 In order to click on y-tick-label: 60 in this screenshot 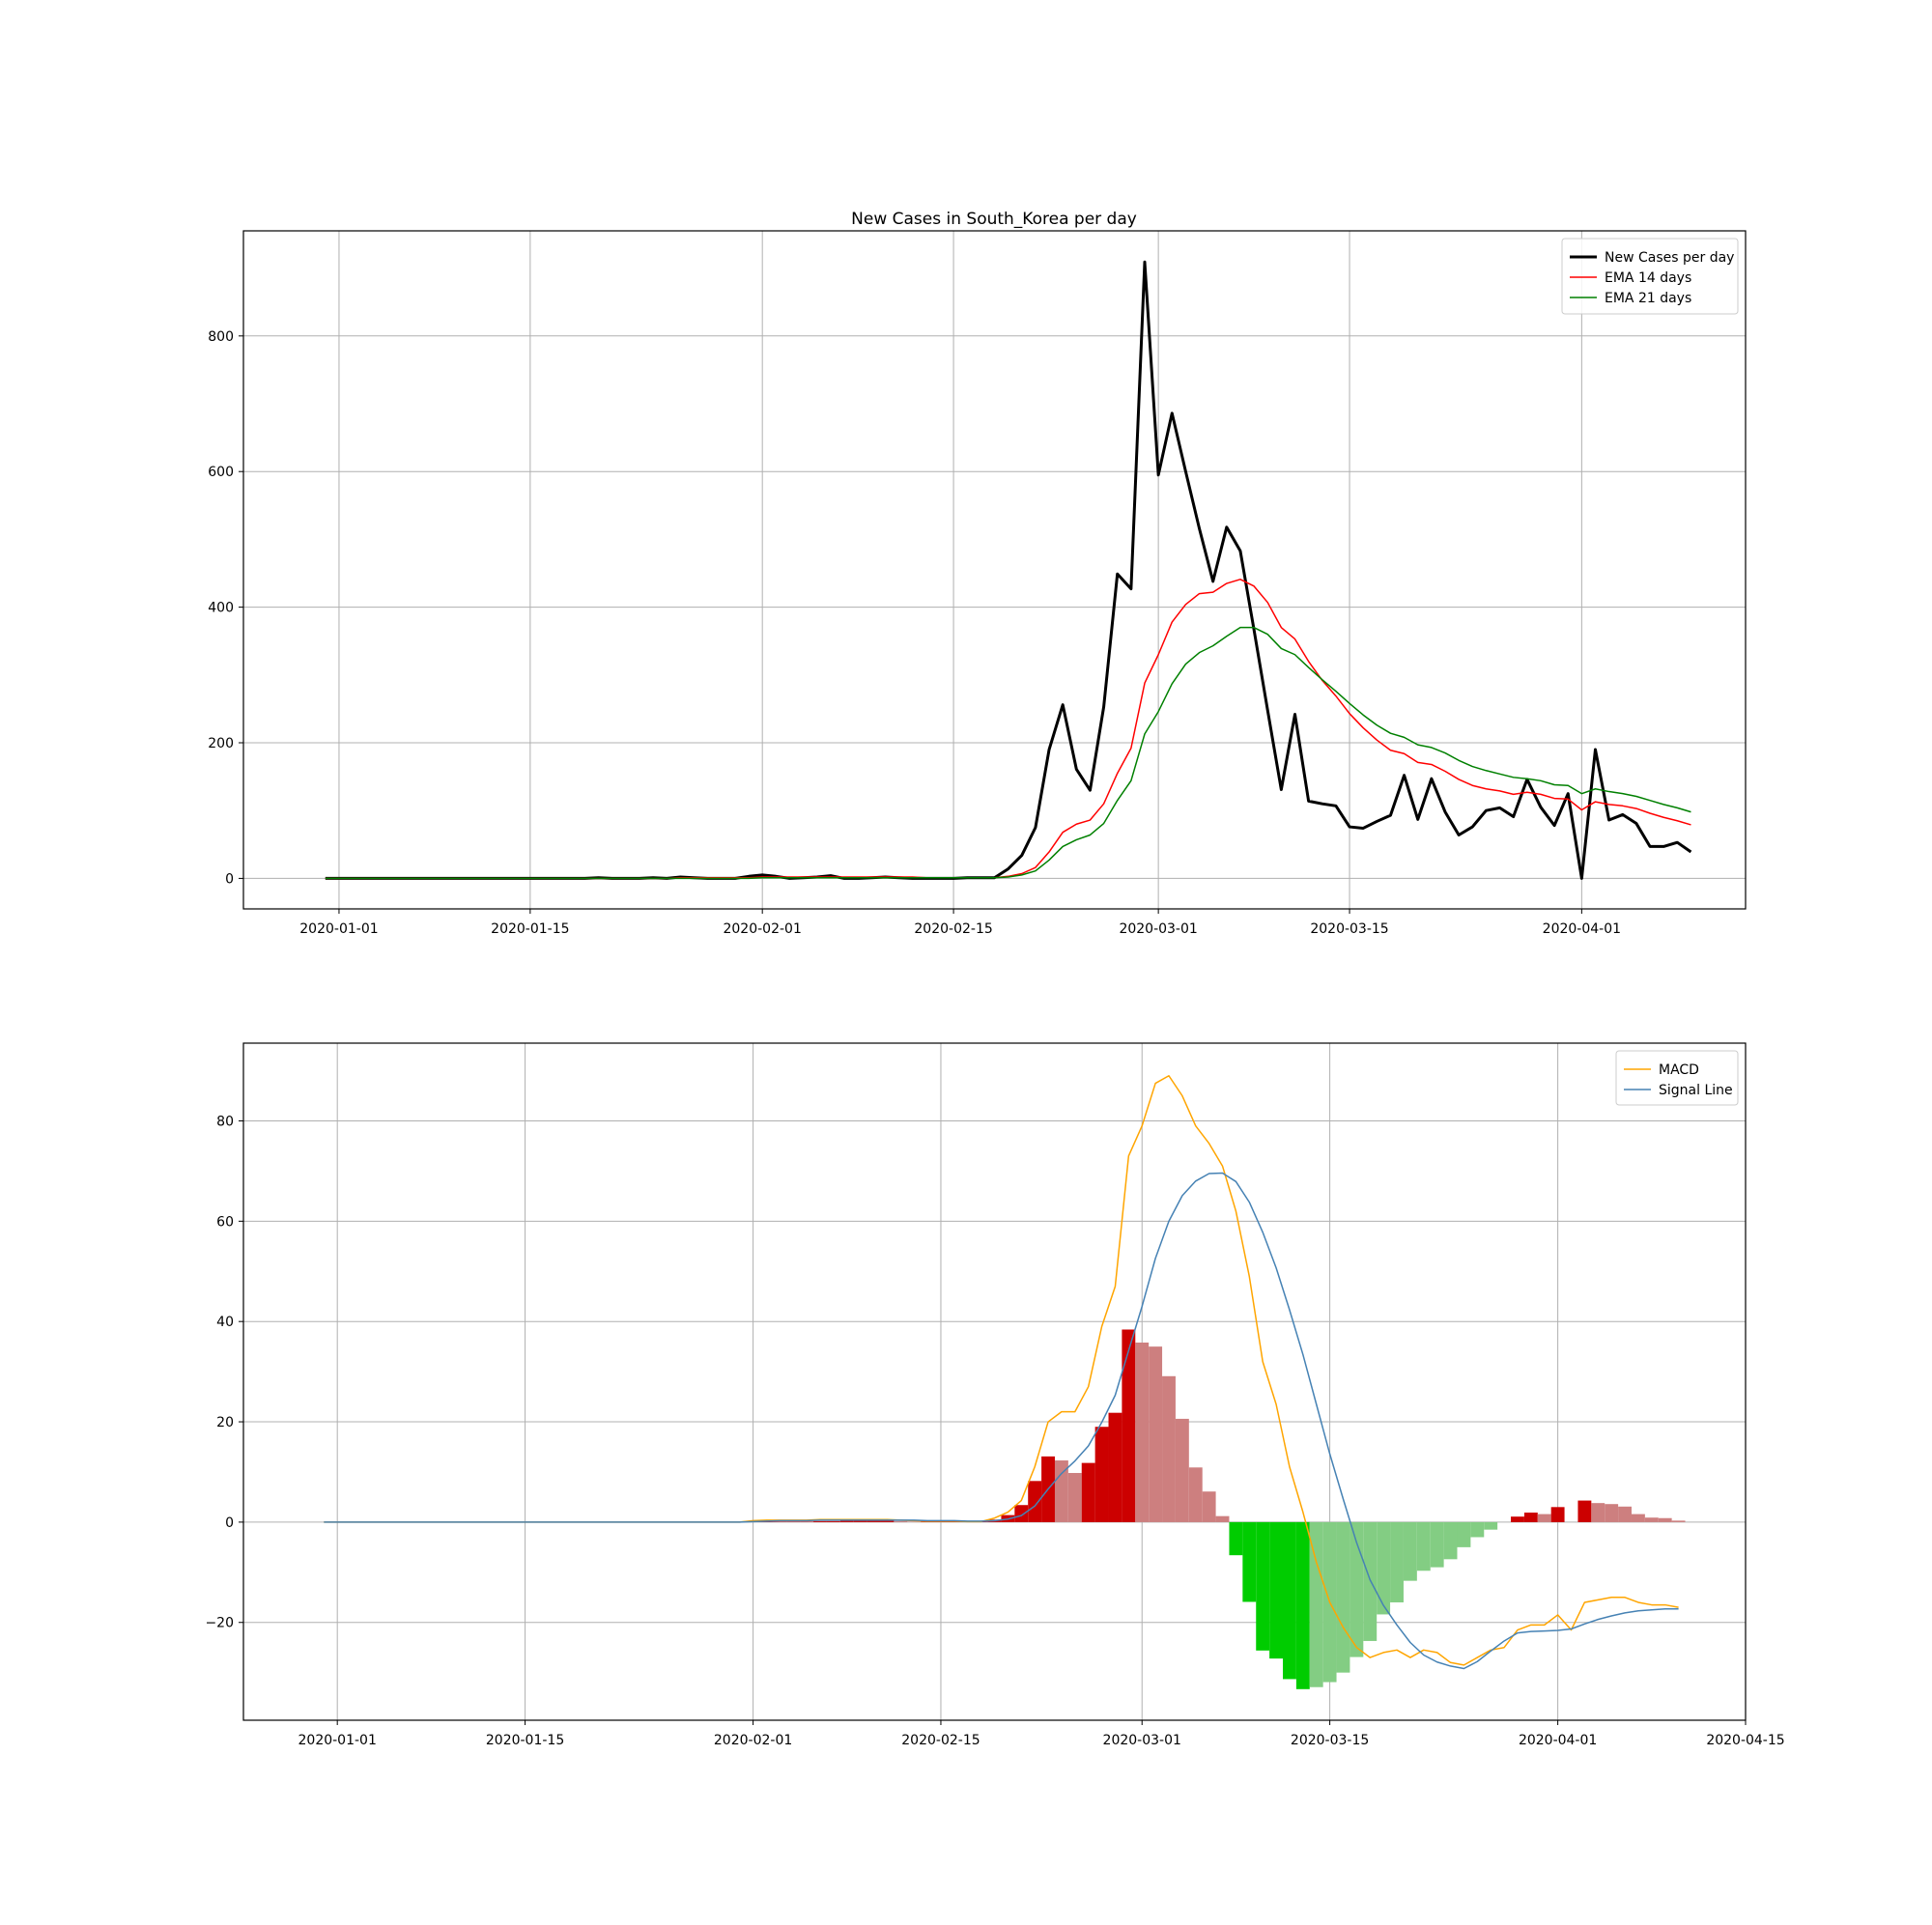, I will do `click(225, 1222)`.